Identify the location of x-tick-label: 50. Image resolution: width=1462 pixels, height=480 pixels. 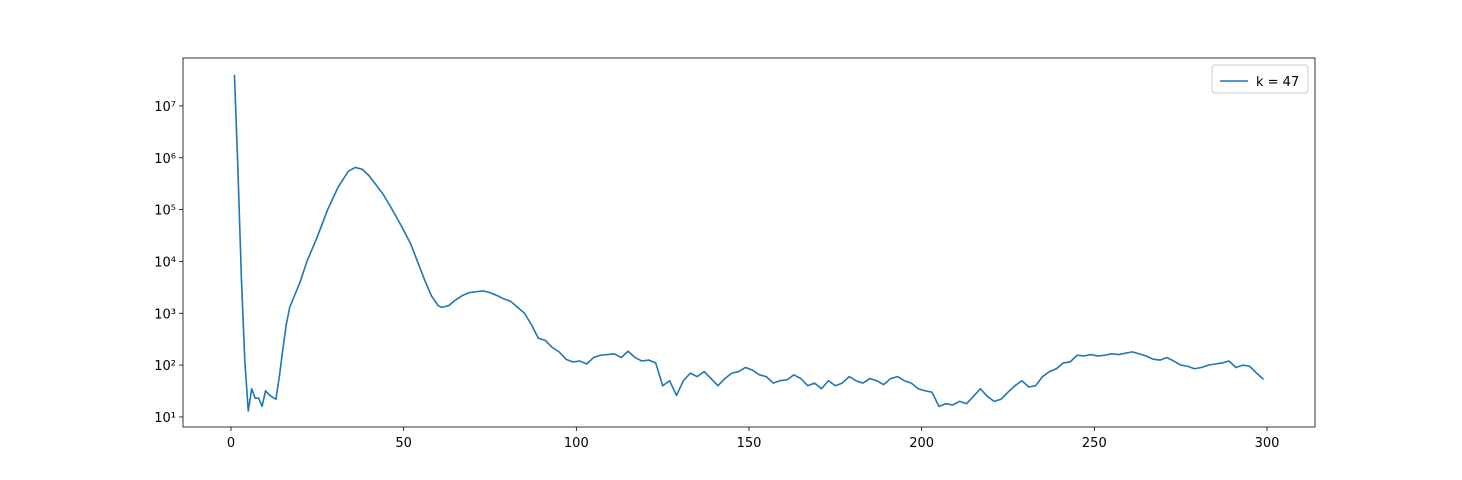
(403, 443).